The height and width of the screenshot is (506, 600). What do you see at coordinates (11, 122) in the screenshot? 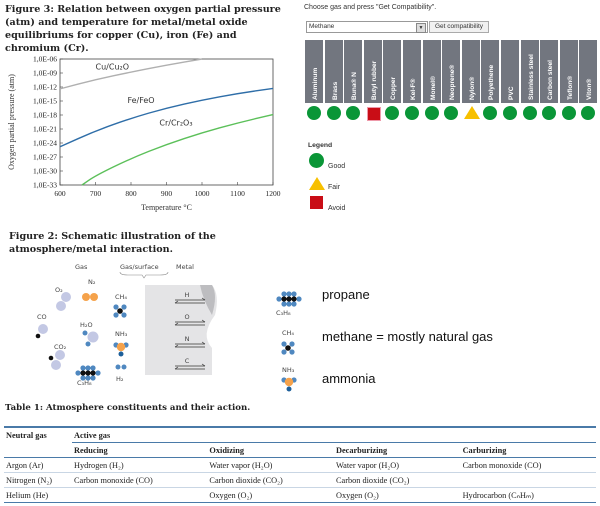
I see `y-axis-label: Oxygen partial pressure (atm)` at bounding box center [11, 122].